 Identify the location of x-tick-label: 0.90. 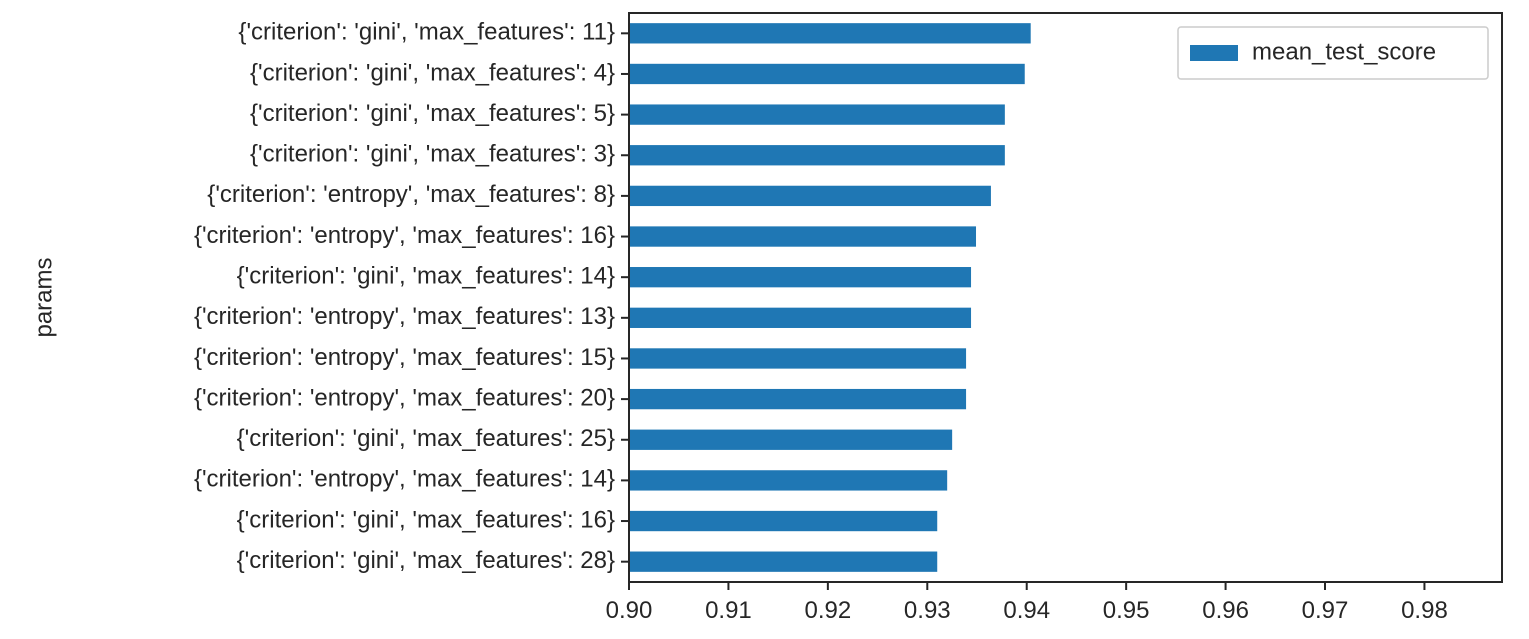
(629, 610).